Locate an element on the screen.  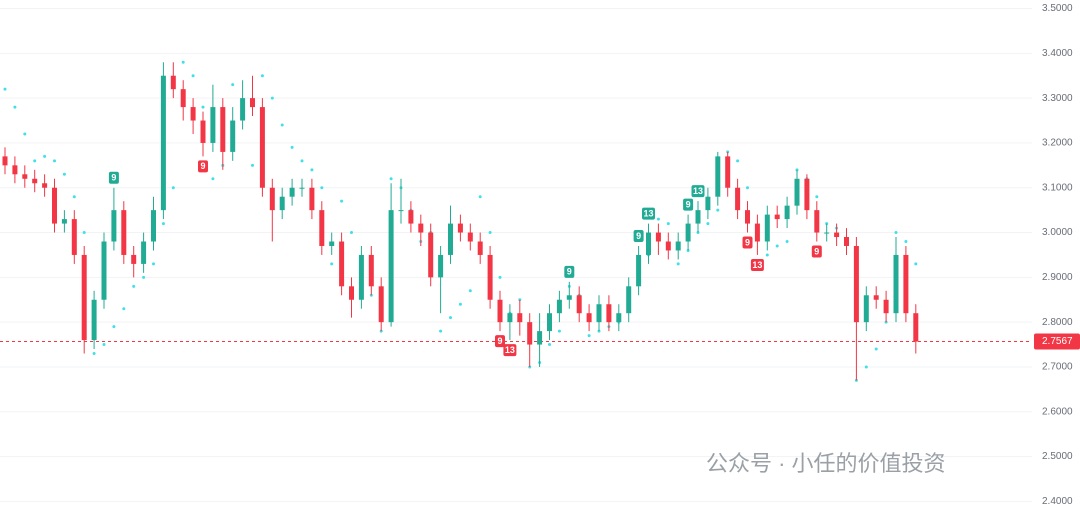
y-tick-label: 3.4000 is located at coordinates (1057, 53).